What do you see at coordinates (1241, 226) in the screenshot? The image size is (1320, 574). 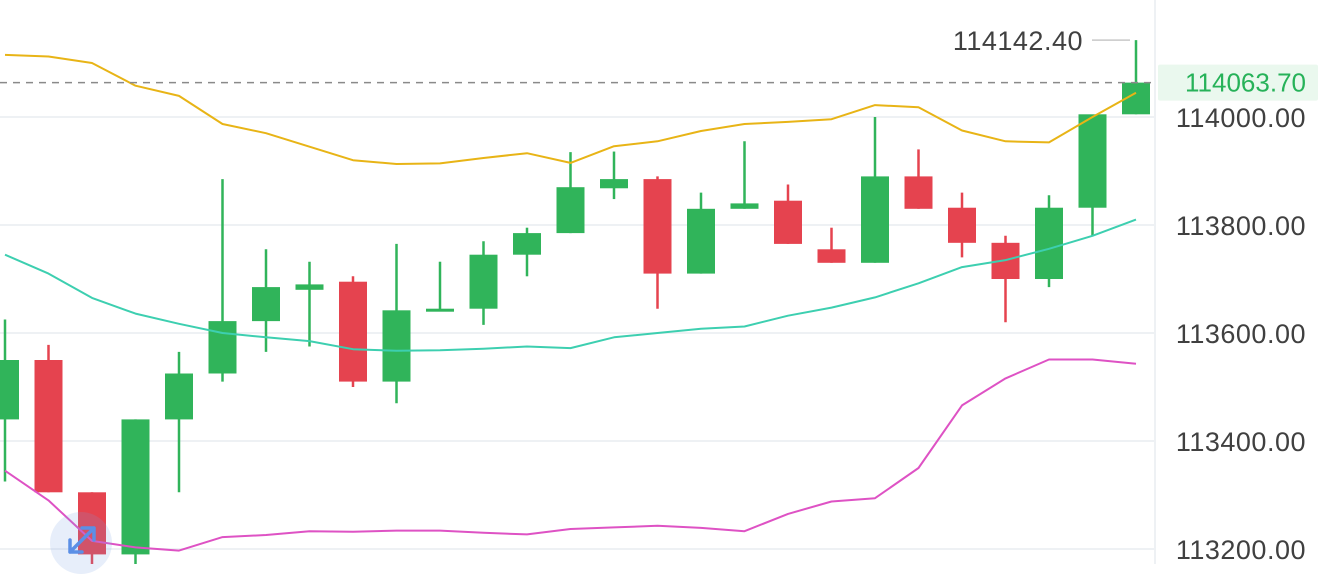 I see `y-tick-label: 113800.00` at bounding box center [1241, 226].